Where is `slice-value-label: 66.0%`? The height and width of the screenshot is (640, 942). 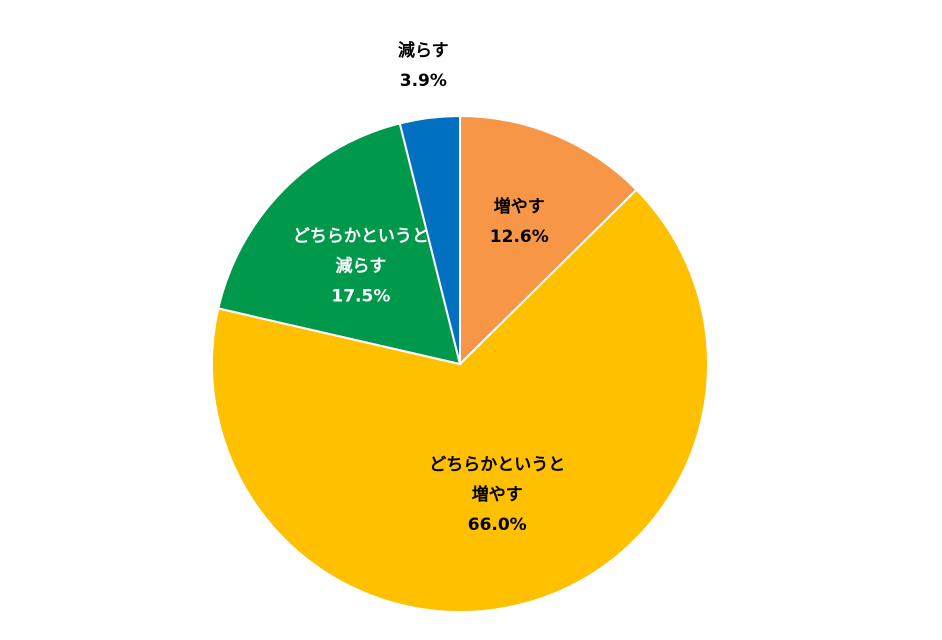
slice-value-label: 66.0% is located at coordinates (497, 525).